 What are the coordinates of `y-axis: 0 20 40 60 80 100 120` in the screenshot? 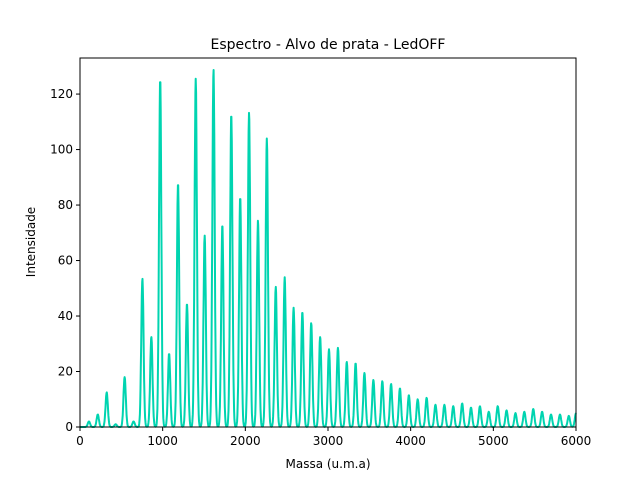 It's located at (65, 260).